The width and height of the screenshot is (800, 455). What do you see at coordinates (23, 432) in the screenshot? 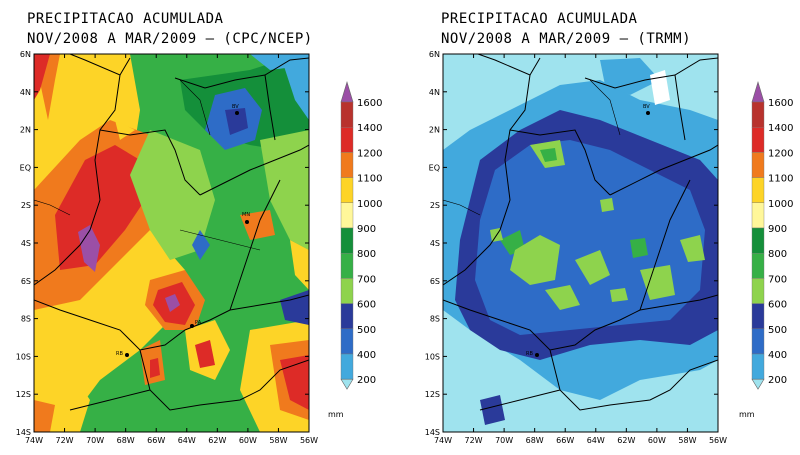
I see `cpc-lat-label: 14S` at bounding box center [23, 432].